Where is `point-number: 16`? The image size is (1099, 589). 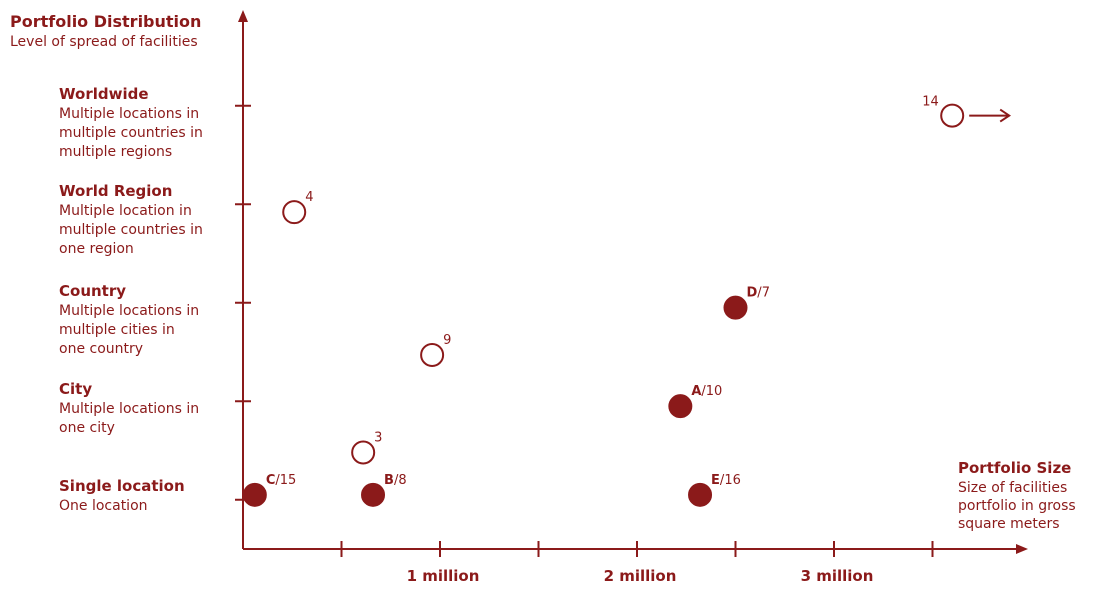
point-number: 16 is located at coordinates (732, 480).